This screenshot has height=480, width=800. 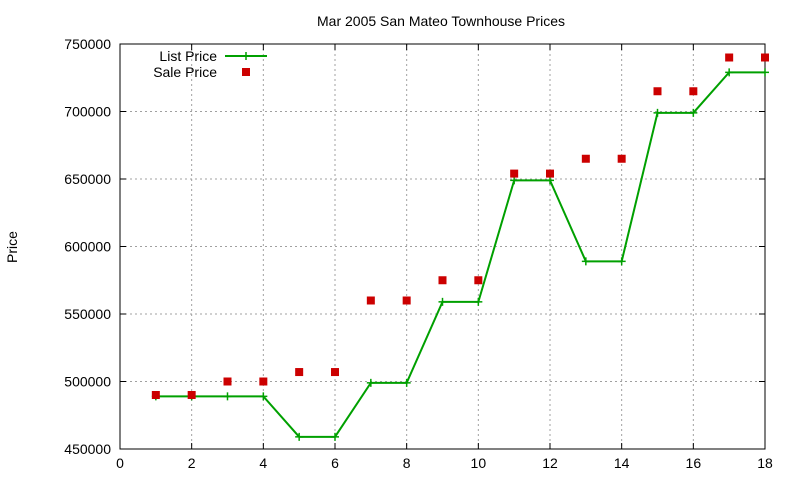 What do you see at coordinates (622, 463) in the screenshot?
I see `x-tick-label: 14` at bounding box center [622, 463].